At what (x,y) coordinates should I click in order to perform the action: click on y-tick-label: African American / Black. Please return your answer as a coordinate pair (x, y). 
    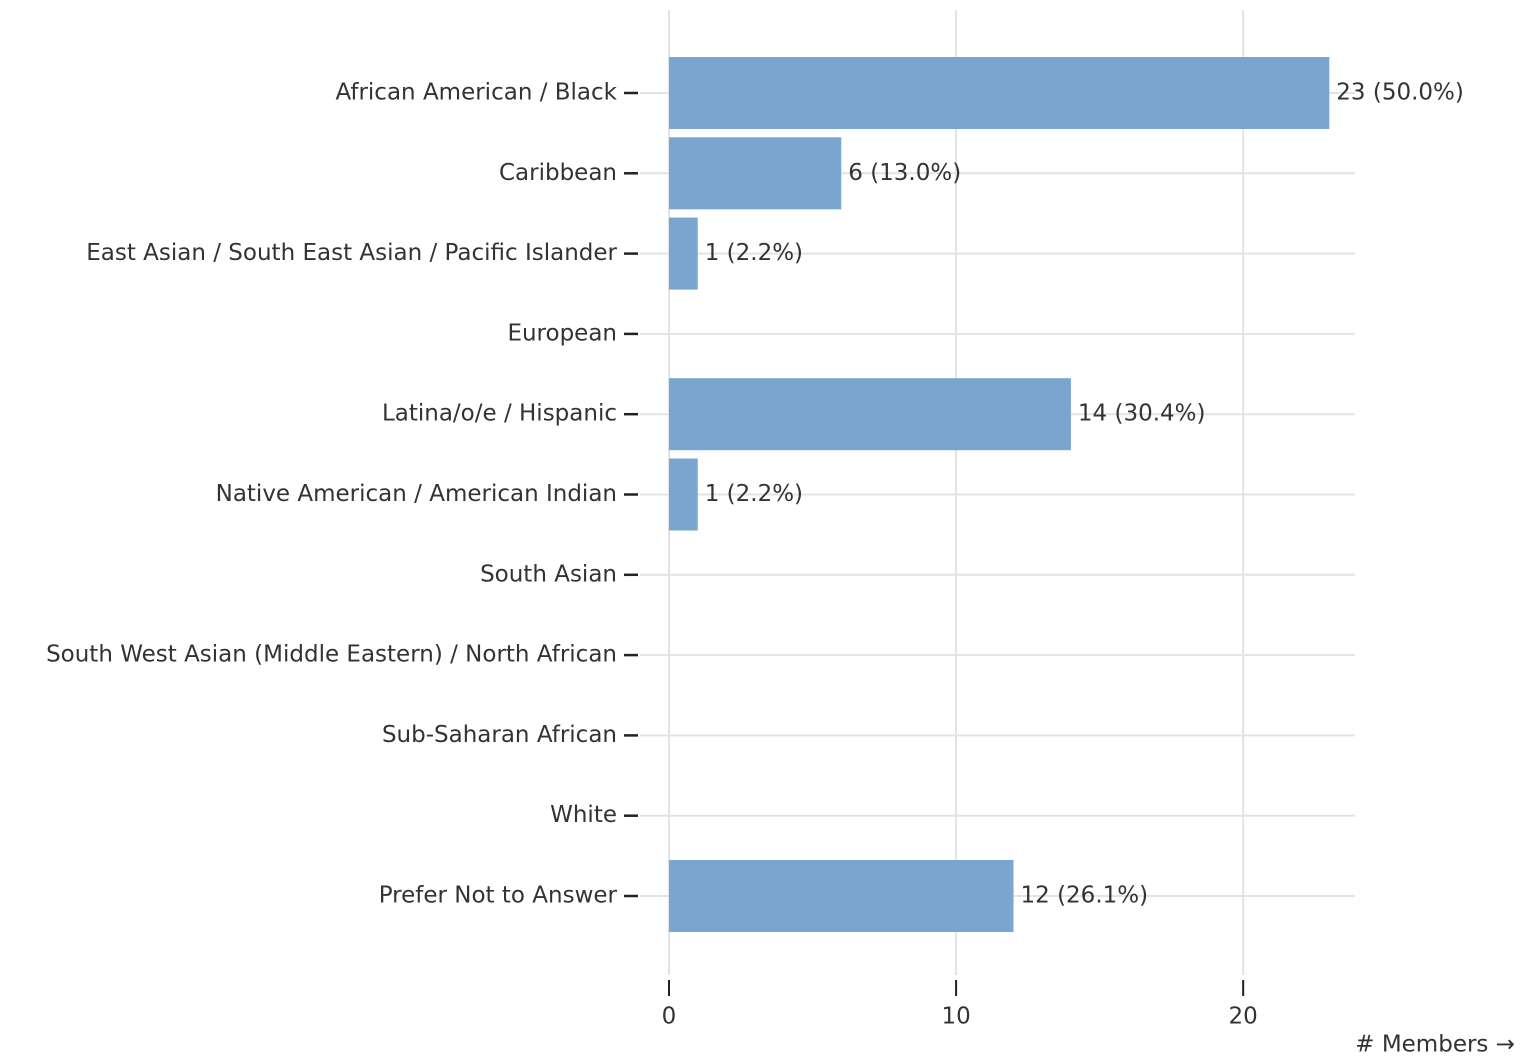
    Looking at the image, I should click on (476, 93).